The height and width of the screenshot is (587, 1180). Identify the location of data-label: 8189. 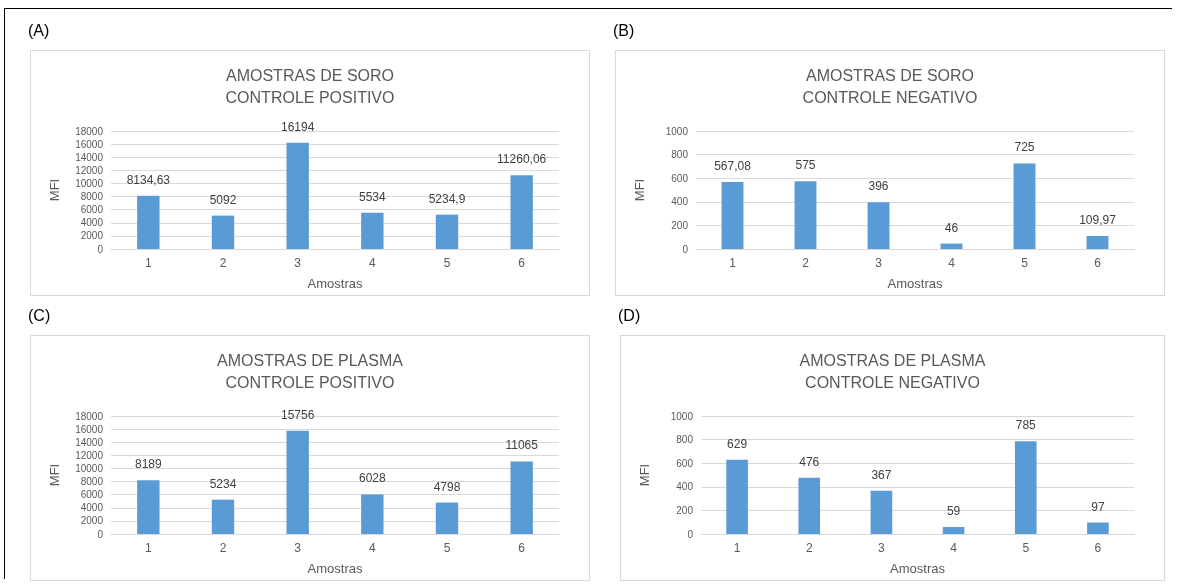
(148, 464).